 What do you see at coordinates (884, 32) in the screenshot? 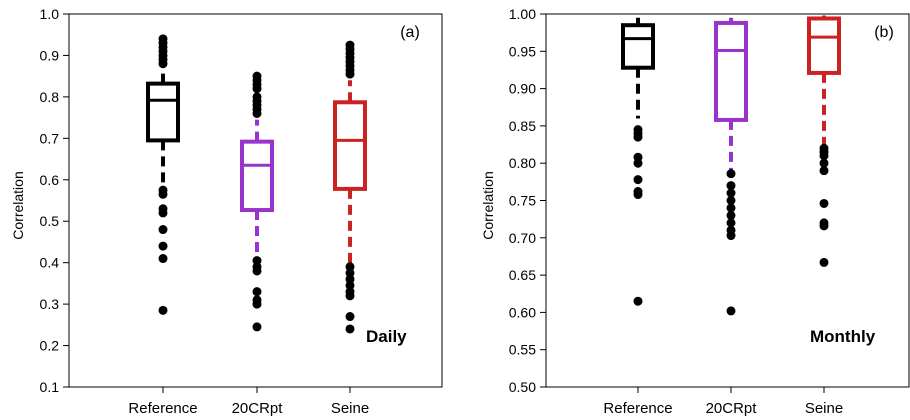
I see `panel-tag: (b)` at bounding box center [884, 32].